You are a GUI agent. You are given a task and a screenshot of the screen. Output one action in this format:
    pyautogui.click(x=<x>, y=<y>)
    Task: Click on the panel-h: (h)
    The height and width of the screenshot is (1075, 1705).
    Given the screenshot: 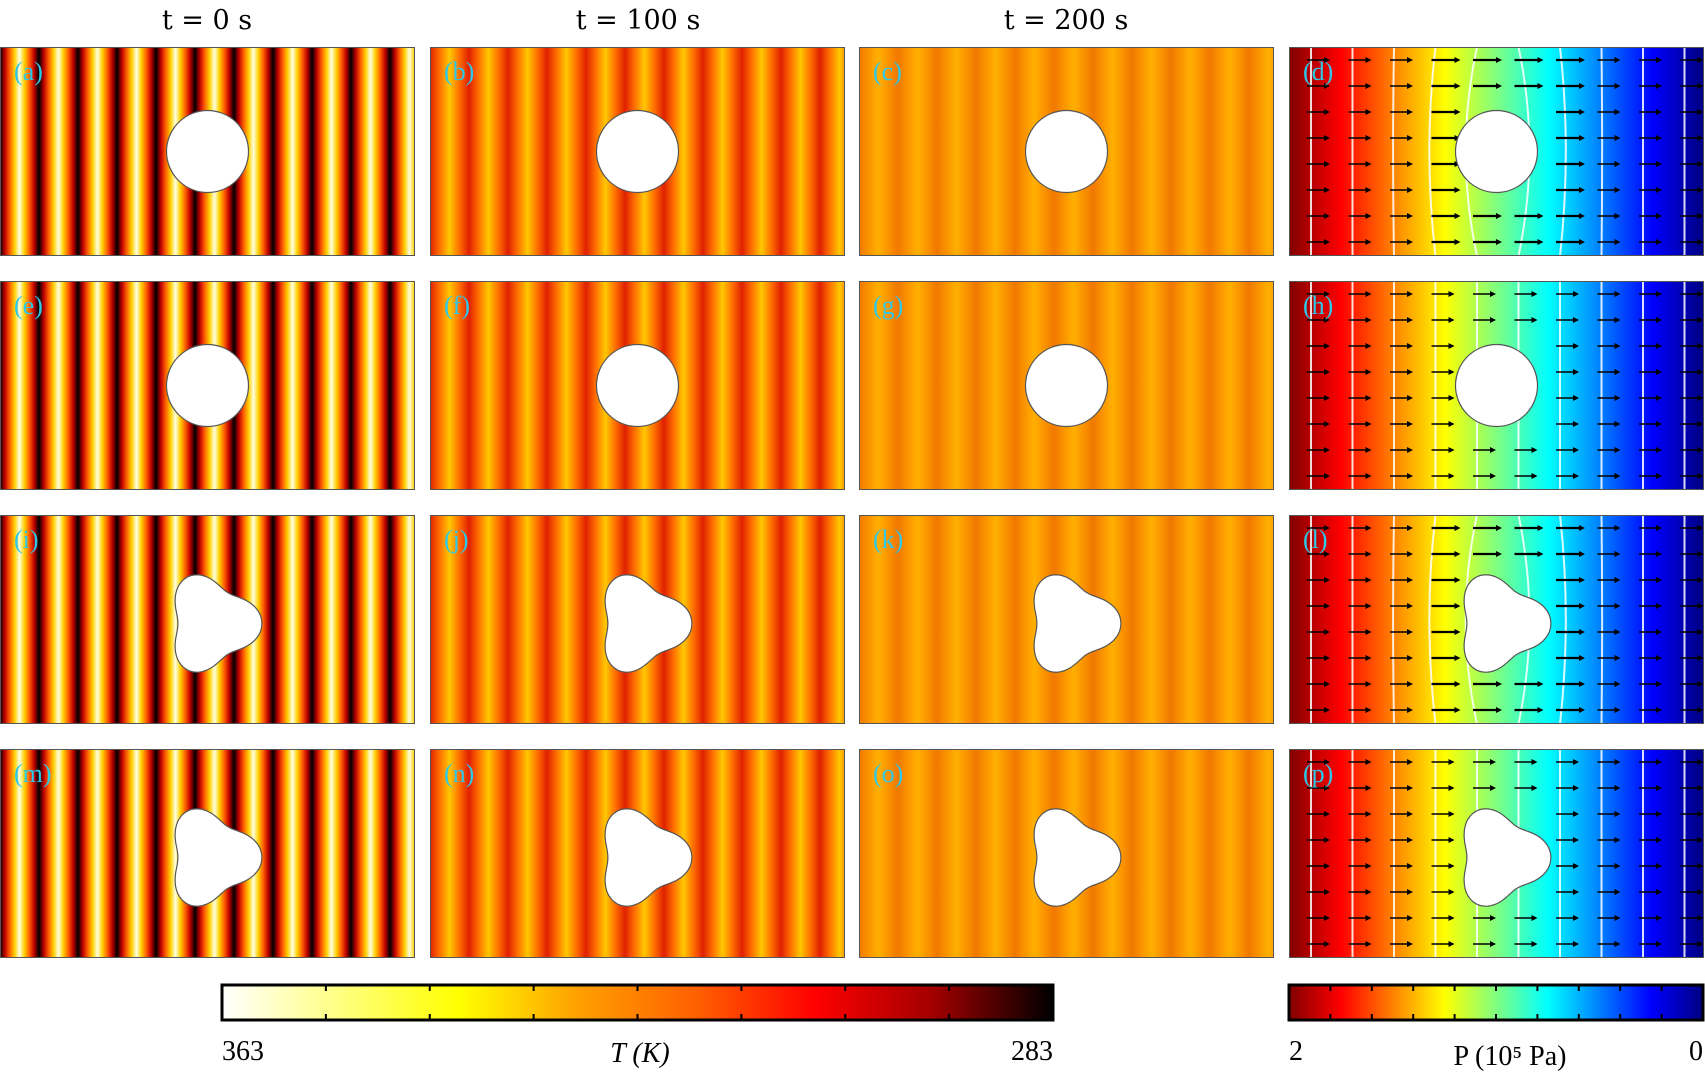 What is the action you would take?
    pyautogui.click(x=1496, y=385)
    